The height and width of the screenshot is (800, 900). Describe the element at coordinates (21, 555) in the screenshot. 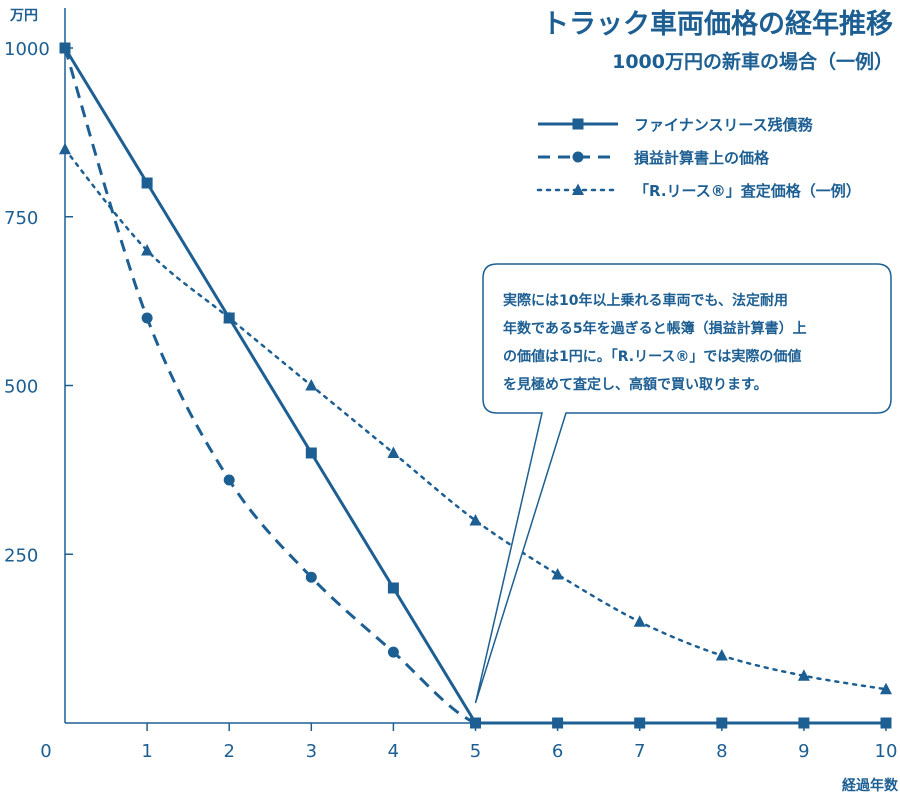

I see `y-tick-label: 250` at that location.